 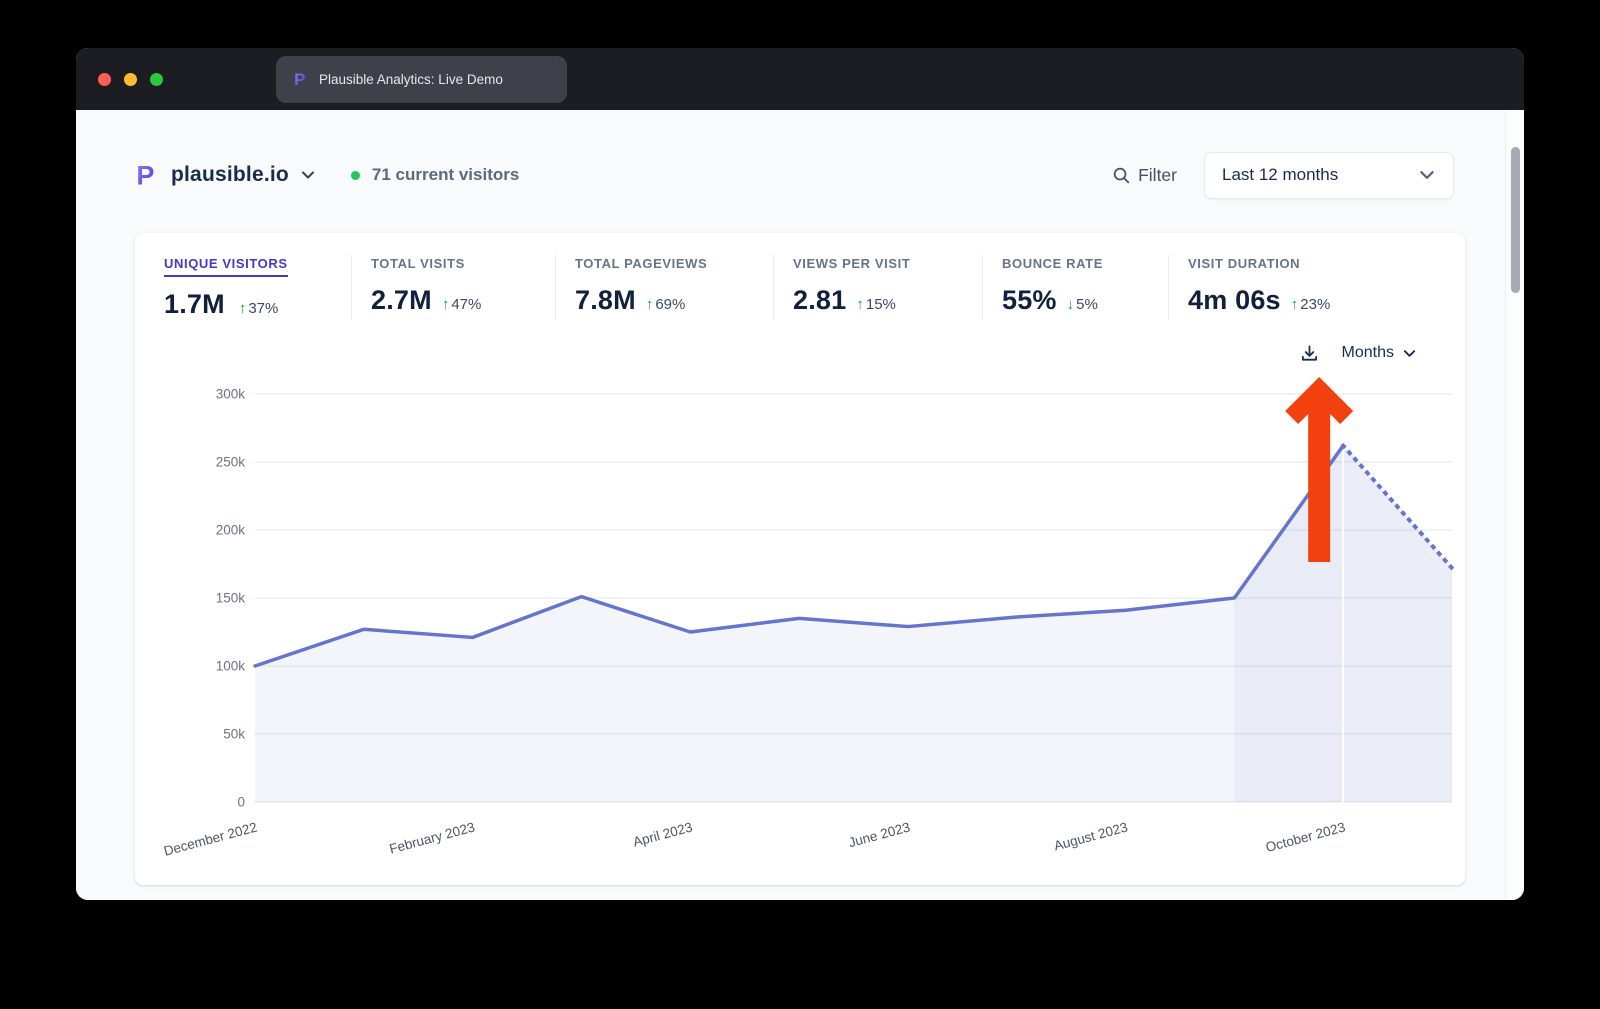 I want to click on date-range-select: Last 12 months, so click(x=1329, y=175).